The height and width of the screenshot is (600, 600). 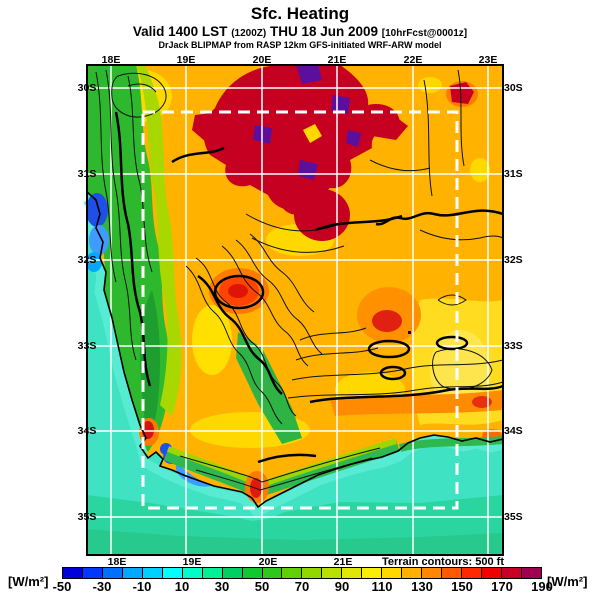 I want to click on colorbar-tick-50: 50, so click(x=262, y=586).